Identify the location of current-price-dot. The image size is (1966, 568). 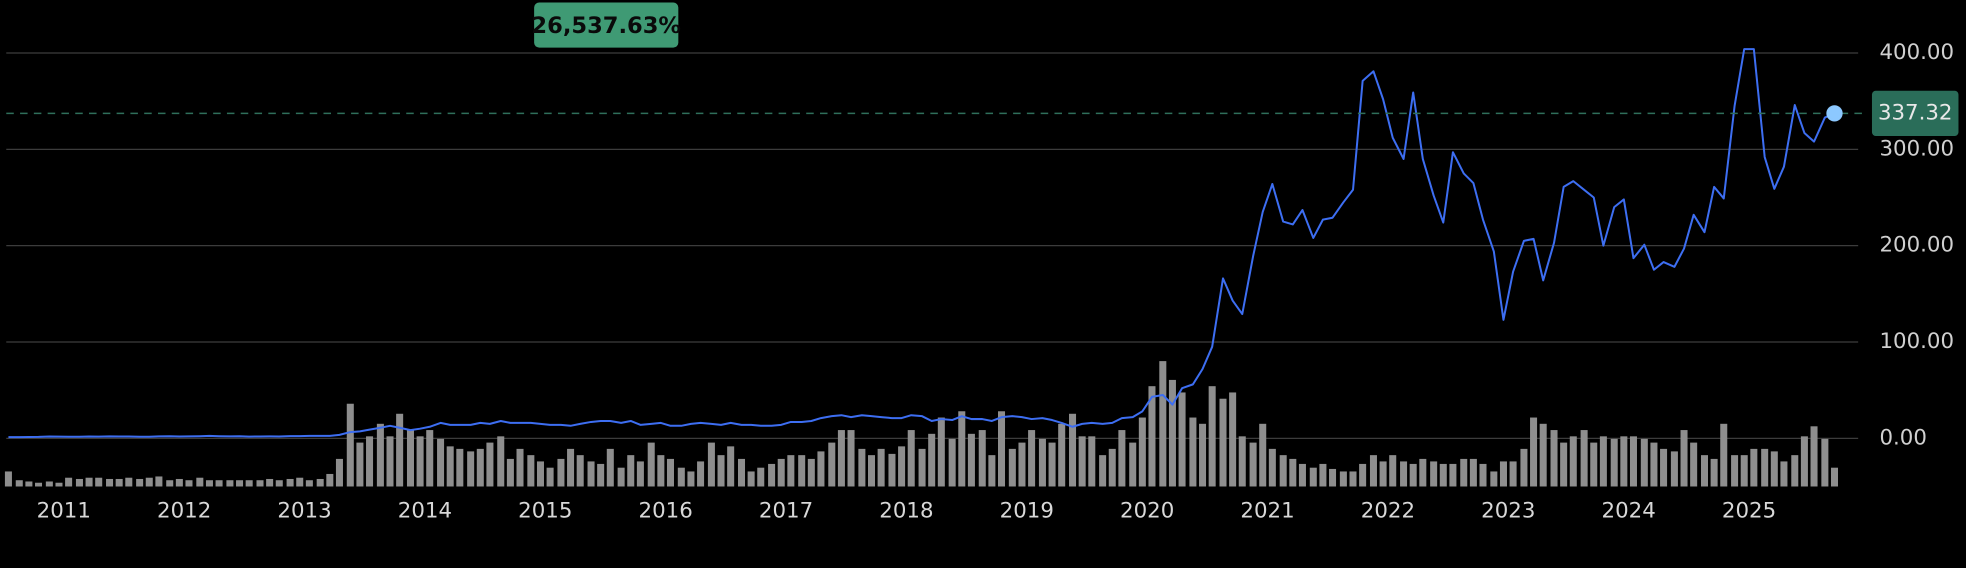
(1834, 113).